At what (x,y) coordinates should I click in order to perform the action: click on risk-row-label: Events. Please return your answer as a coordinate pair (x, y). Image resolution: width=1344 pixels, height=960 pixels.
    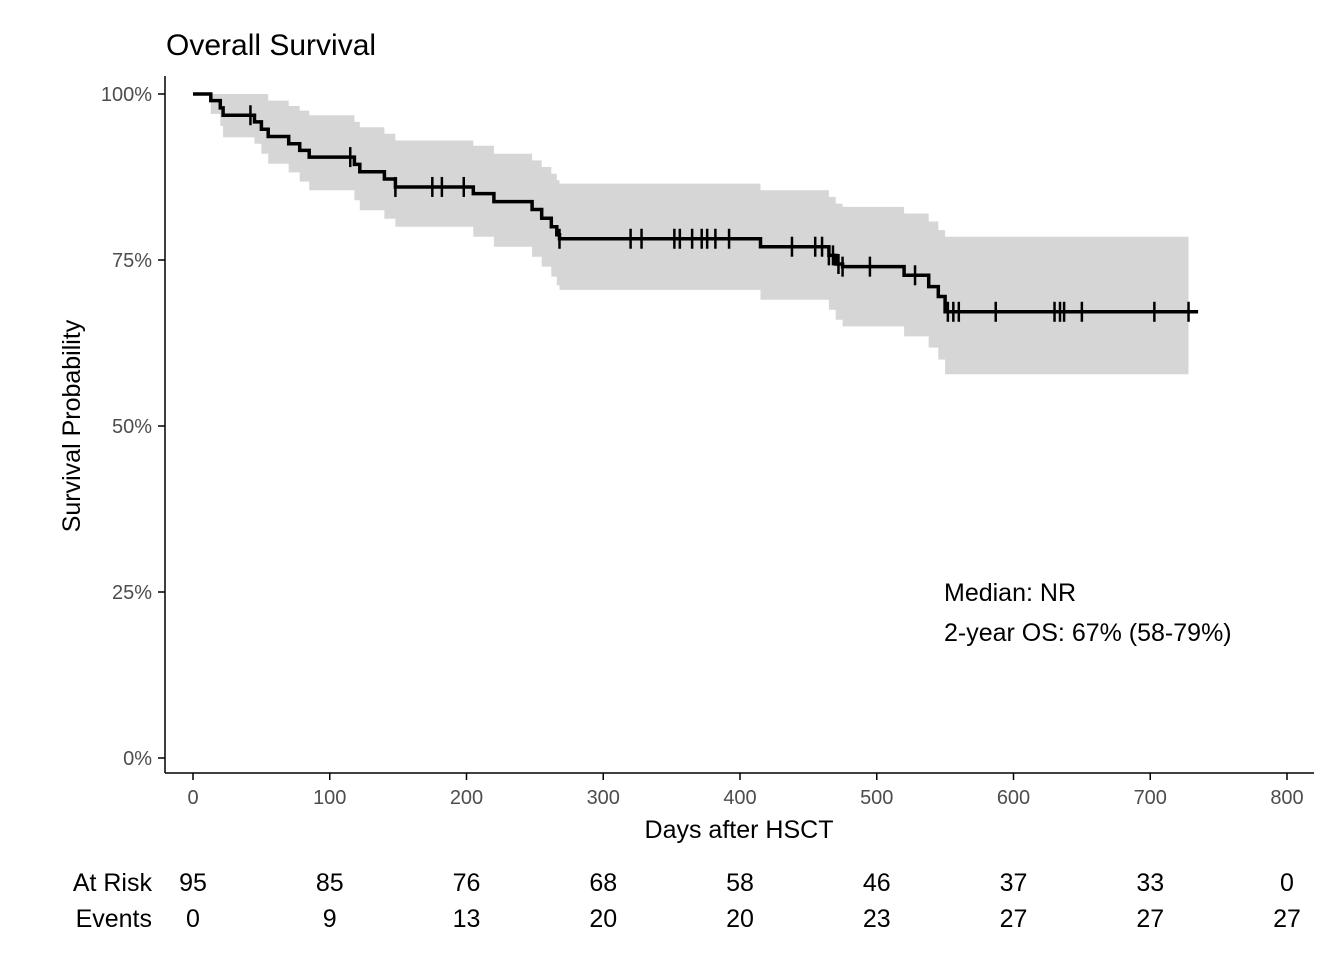
    Looking at the image, I should click on (114, 919).